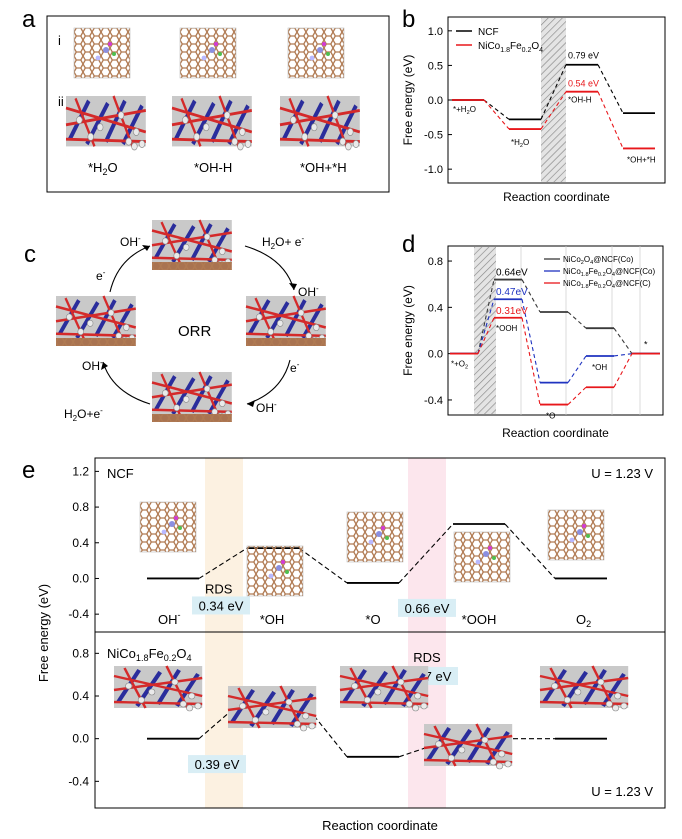  Describe the element at coordinates (427, 657) in the screenshot. I see `chart-e-bottom-rds-label: RDS` at that location.